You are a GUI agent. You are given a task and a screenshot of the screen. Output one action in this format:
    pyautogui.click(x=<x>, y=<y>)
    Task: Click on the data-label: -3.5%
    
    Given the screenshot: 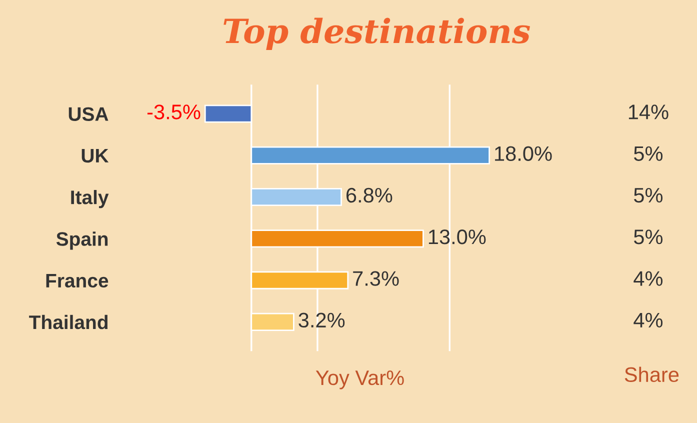 What is the action you would take?
    pyautogui.click(x=173, y=112)
    